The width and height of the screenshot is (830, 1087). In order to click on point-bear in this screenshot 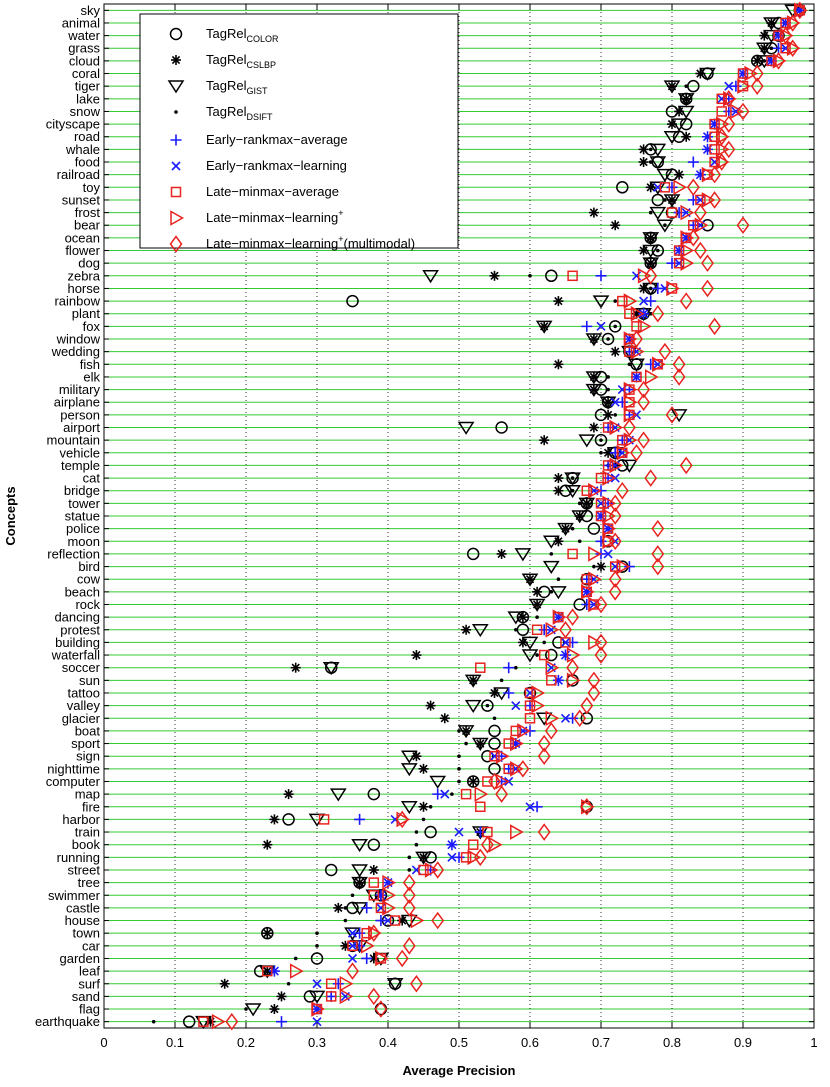, I will do `click(707, 225)`.